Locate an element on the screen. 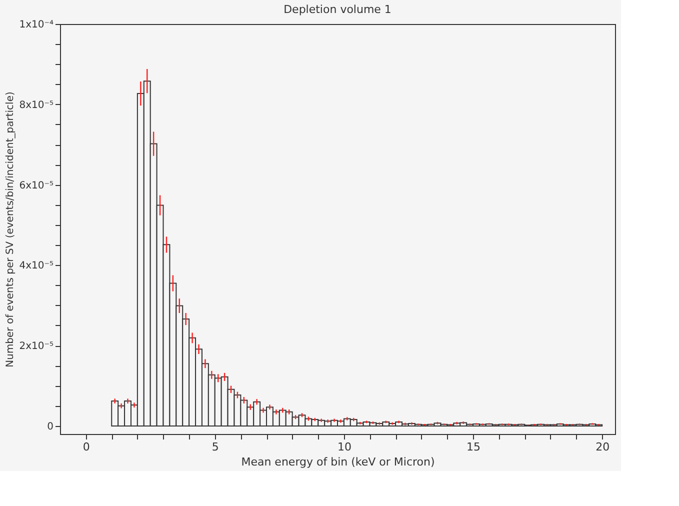  y-tick-label: 1x10⁻⁴ is located at coordinates (36, 25).